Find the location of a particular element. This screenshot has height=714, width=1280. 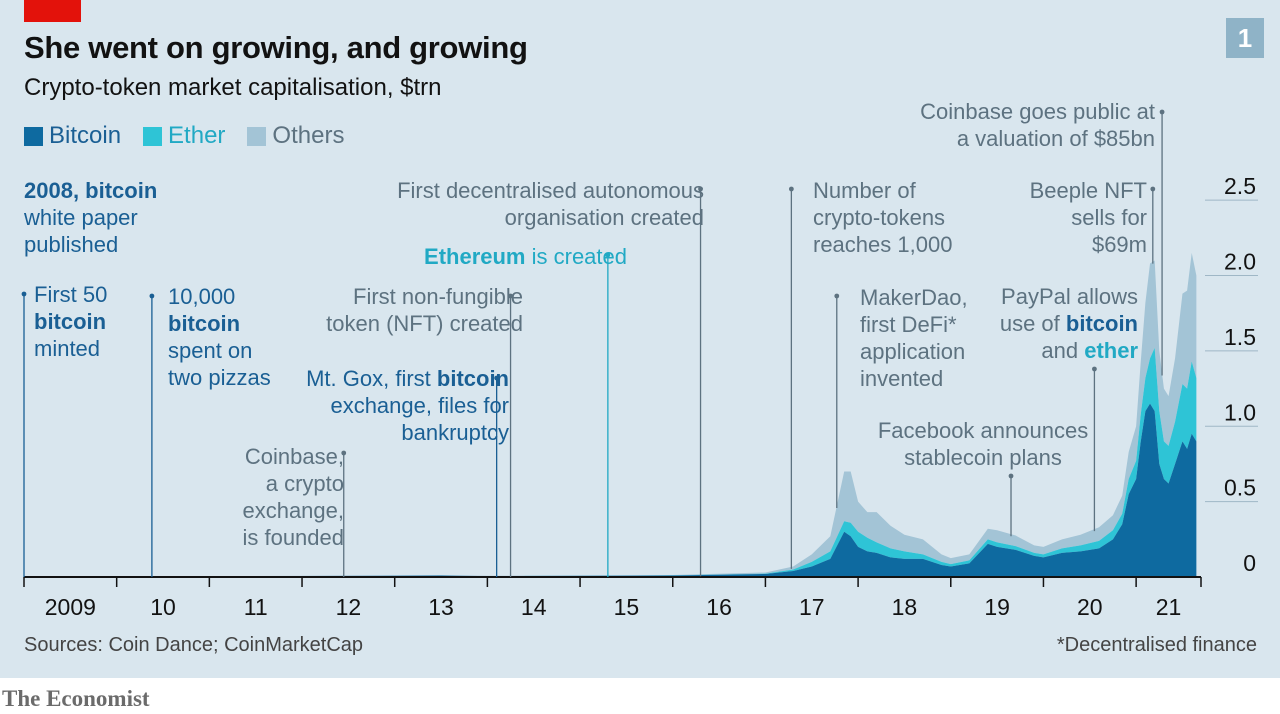

annotation-text-span: a crypto is located at coordinates (305, 483).